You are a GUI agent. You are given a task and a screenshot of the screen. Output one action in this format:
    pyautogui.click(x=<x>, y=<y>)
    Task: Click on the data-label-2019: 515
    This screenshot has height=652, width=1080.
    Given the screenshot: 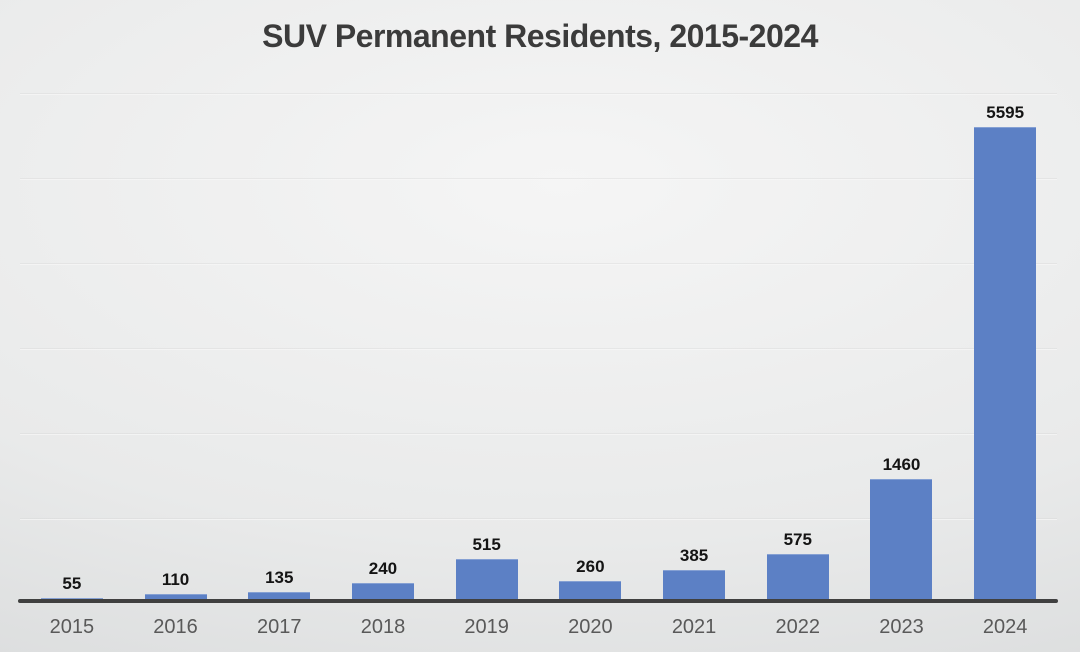 What is the action you would take?
    pyautogui.click(x=486, y=545)
    